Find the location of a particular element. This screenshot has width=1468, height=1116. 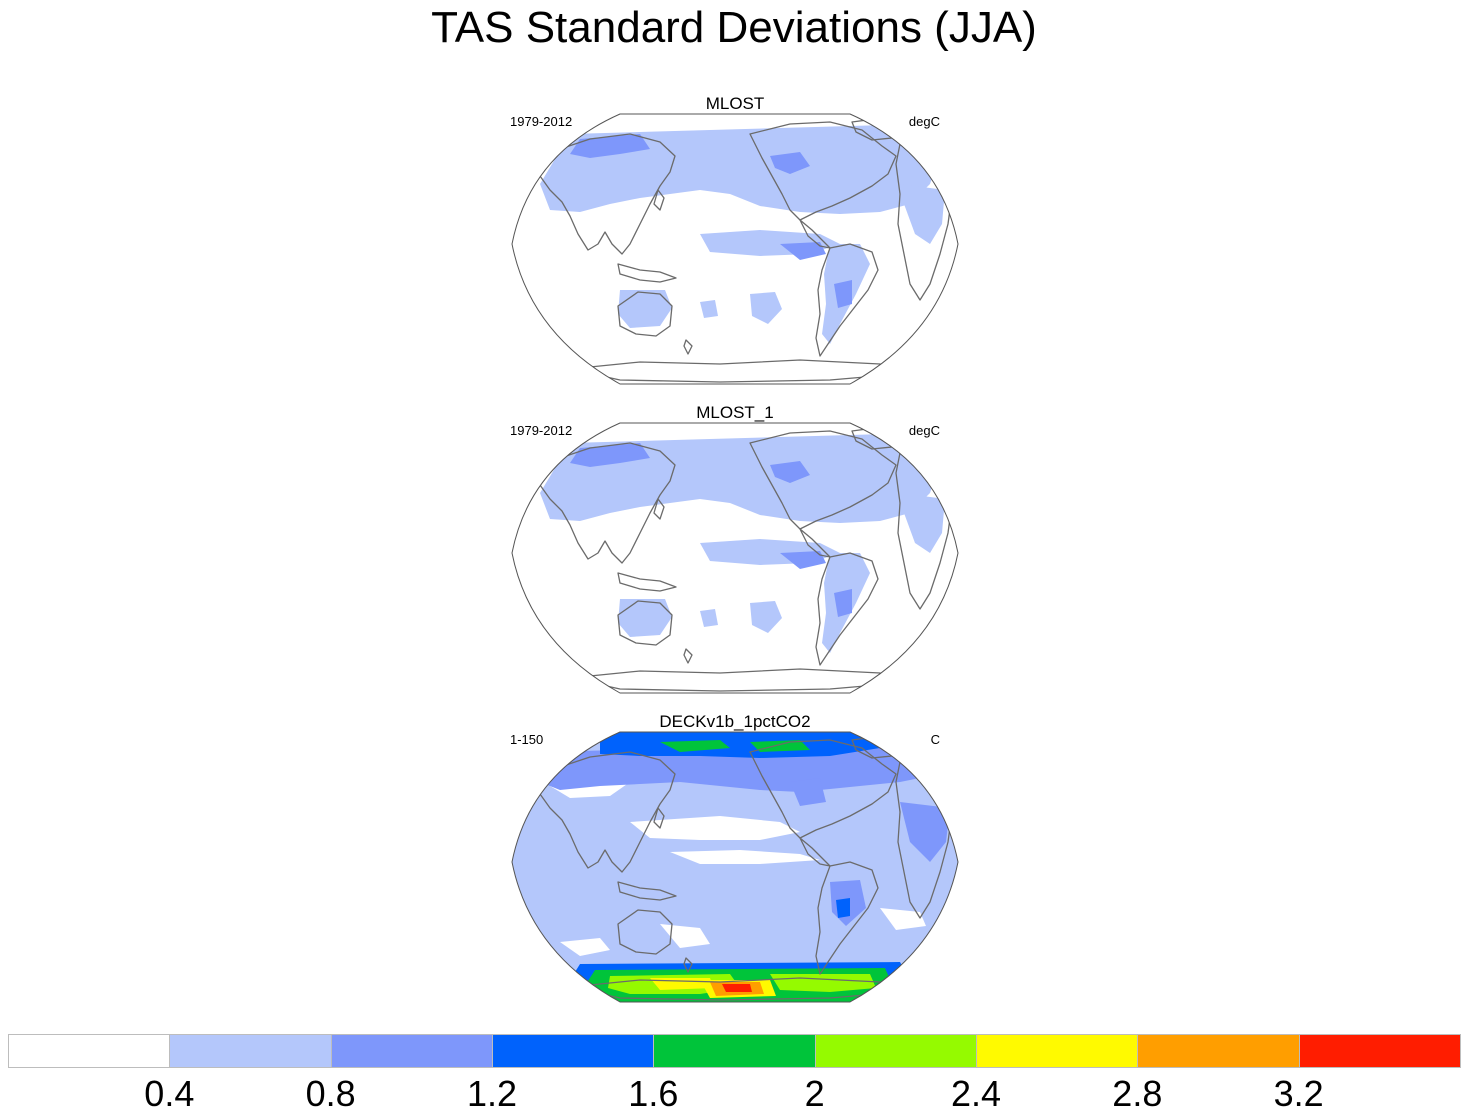

panel-title: MLOST_1 is located at coordinates (735, 412).